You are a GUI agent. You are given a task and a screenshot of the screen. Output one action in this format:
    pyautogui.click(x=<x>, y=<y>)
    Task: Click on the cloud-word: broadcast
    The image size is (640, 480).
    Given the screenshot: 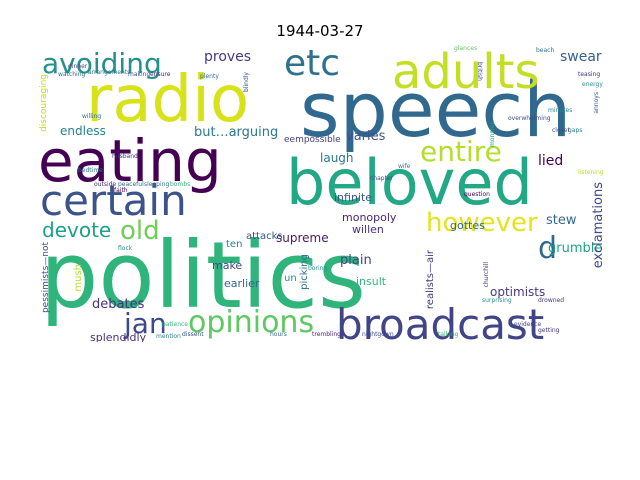 What is the action you would take?
    pyautogui.click(x=440, y=321)
    